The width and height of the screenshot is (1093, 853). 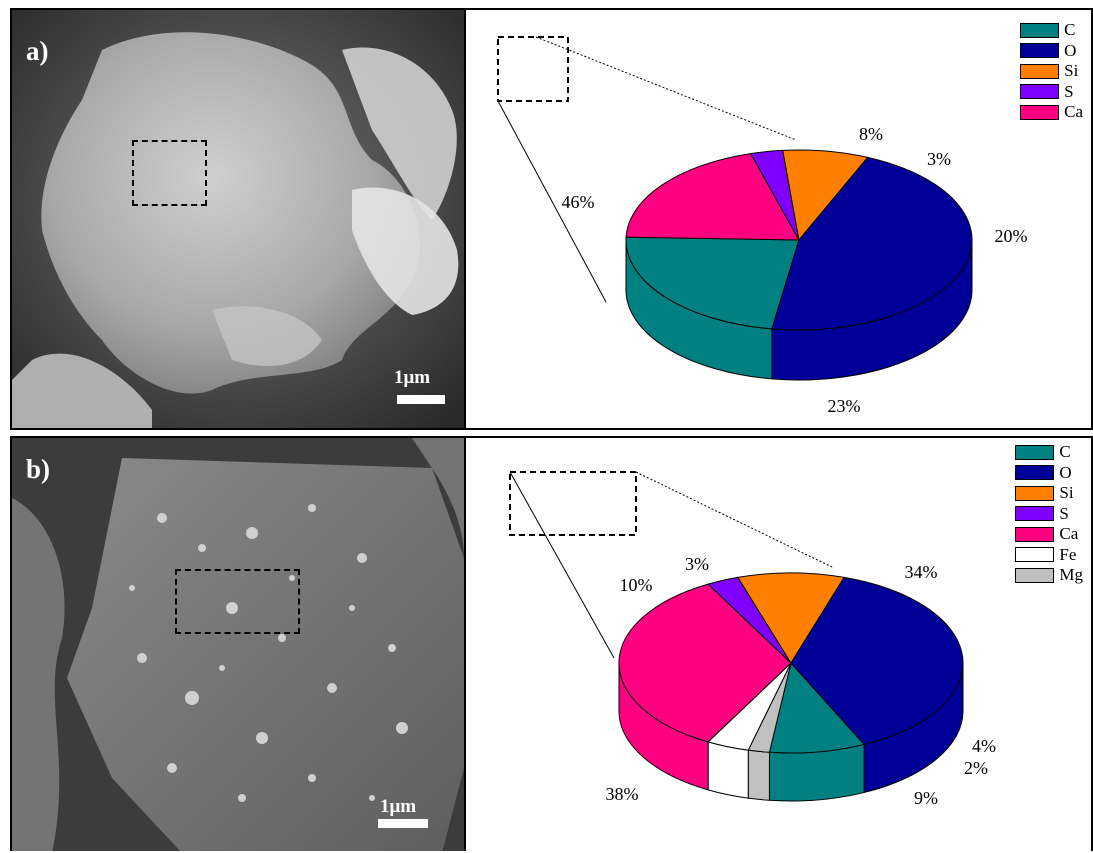 I want to click on pie-sides, so click(x=791, y=732).